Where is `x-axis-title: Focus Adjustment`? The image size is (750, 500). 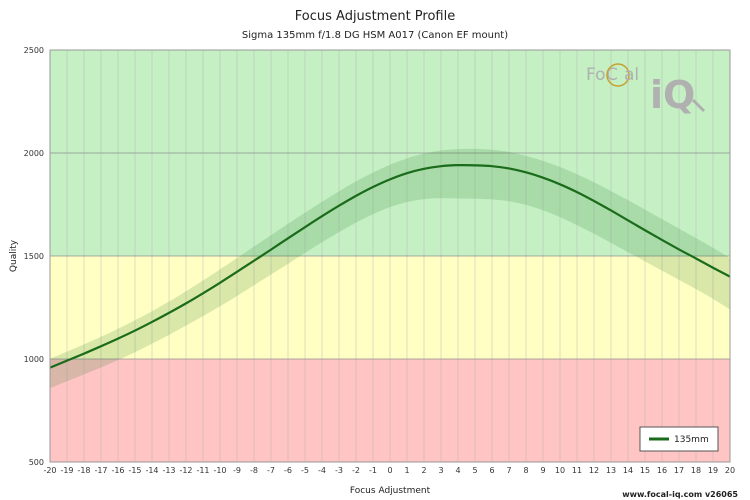
x-axis-title: Focus Adjustment is located at coordinates (390, 491).